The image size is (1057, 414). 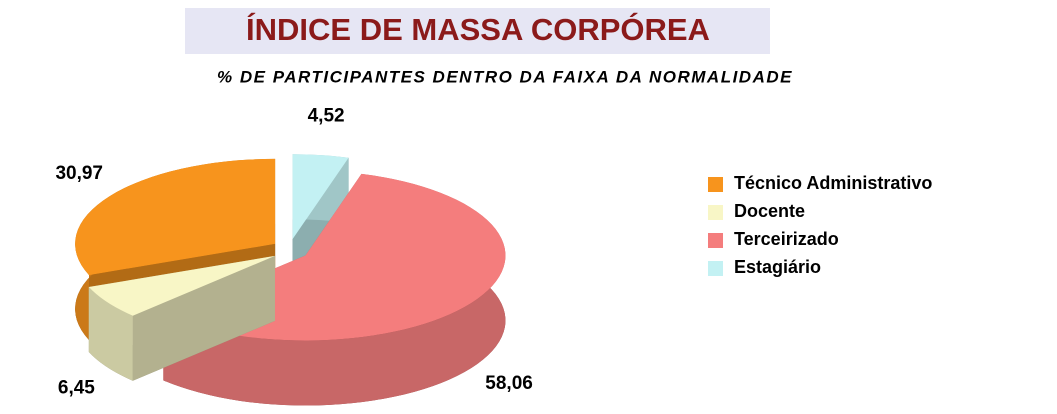 What do you see at coordinates (326, 115) in the screenshot?
I see `data-label: 4,52` at bounding box center [326, 115].